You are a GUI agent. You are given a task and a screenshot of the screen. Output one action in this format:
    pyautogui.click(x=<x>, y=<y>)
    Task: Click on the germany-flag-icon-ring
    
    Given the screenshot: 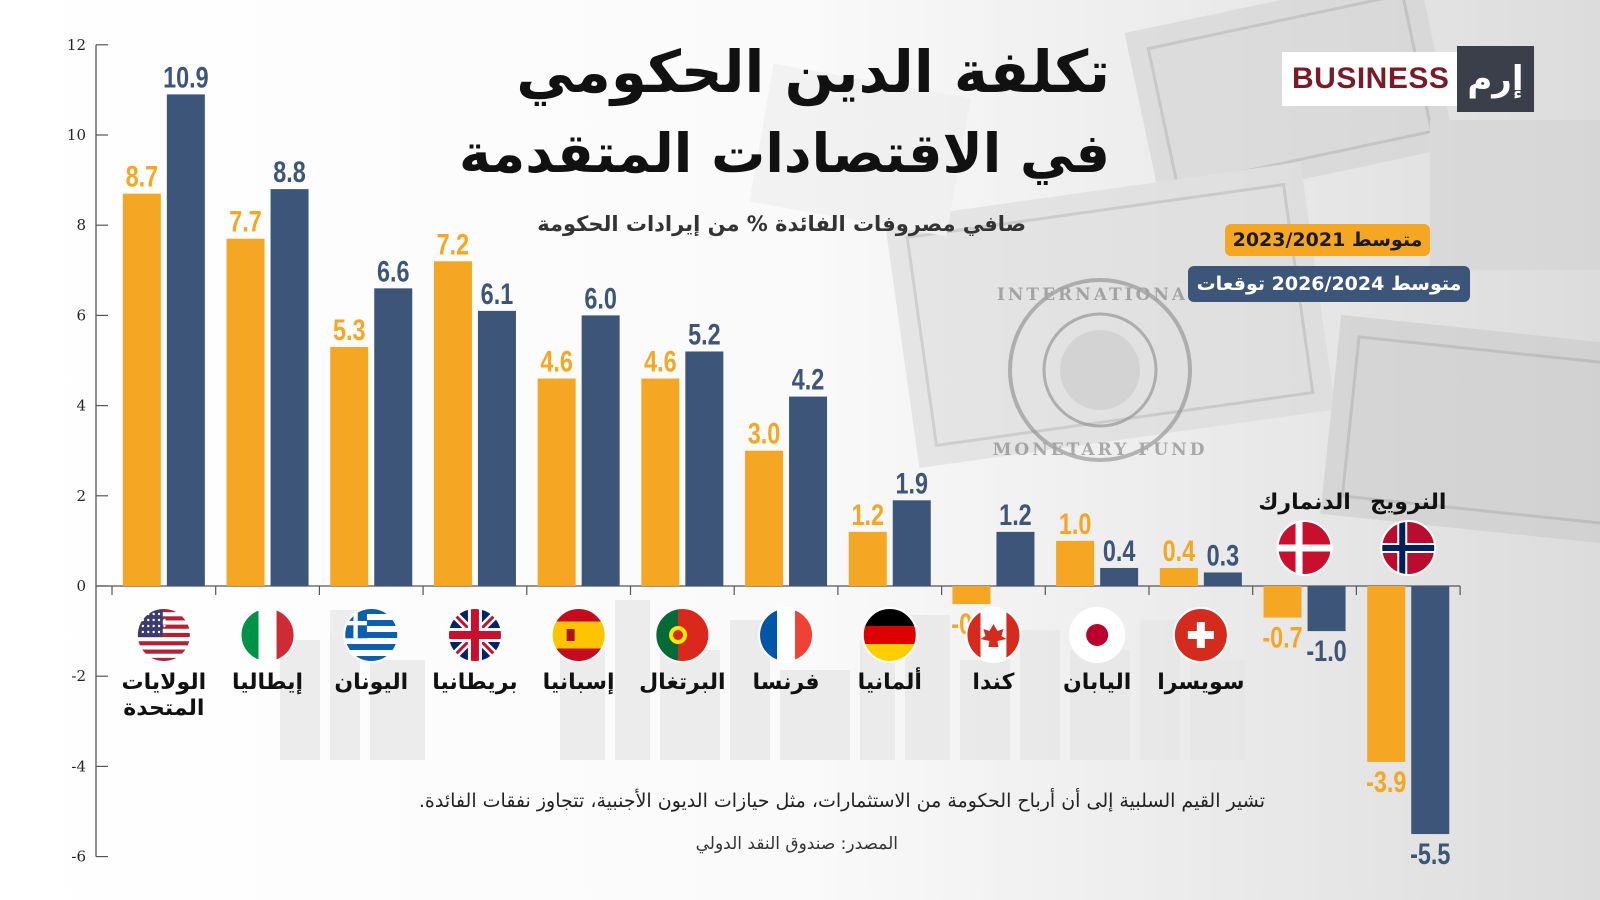 What is the action you would take?
    pyautogui.click(x=889, y=635)
    